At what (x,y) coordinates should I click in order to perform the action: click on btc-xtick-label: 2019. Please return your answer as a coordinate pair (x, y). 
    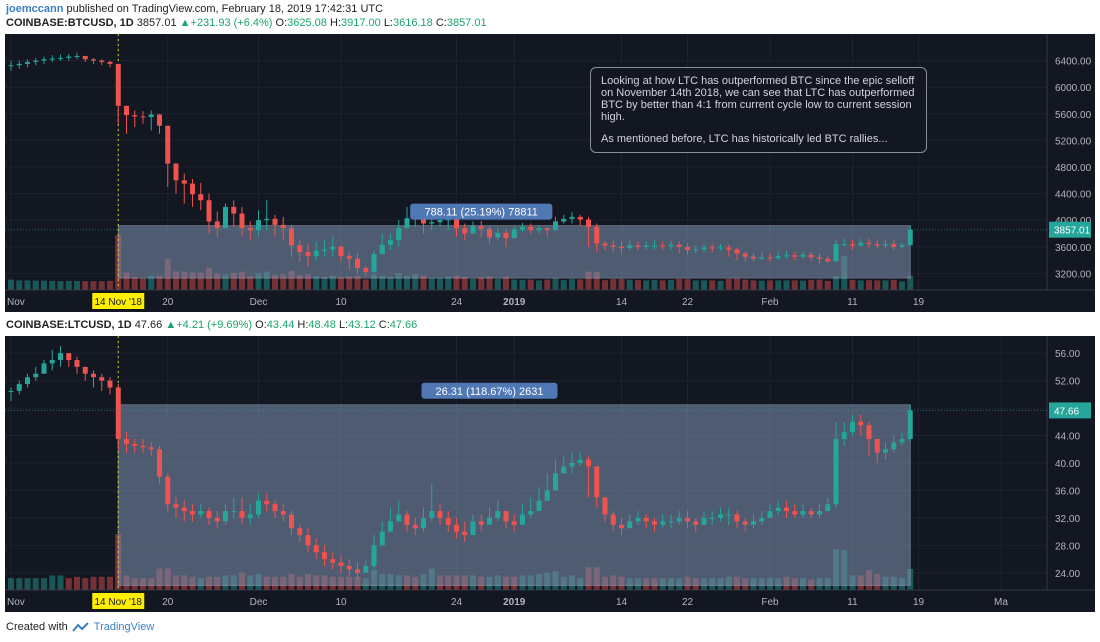
    Looking at the image, I should click on (514, 302).